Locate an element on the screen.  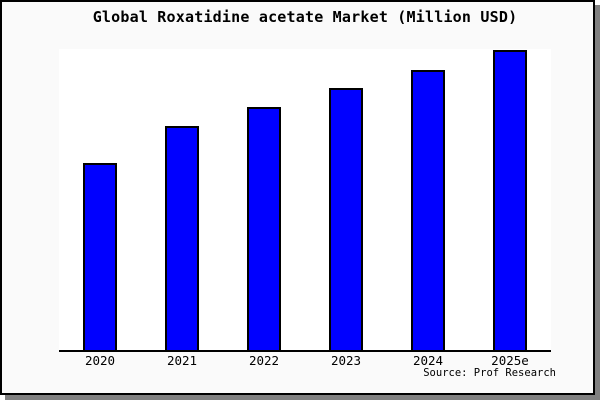
x-tick-label: 2022 is located at coordinates (264, 360).